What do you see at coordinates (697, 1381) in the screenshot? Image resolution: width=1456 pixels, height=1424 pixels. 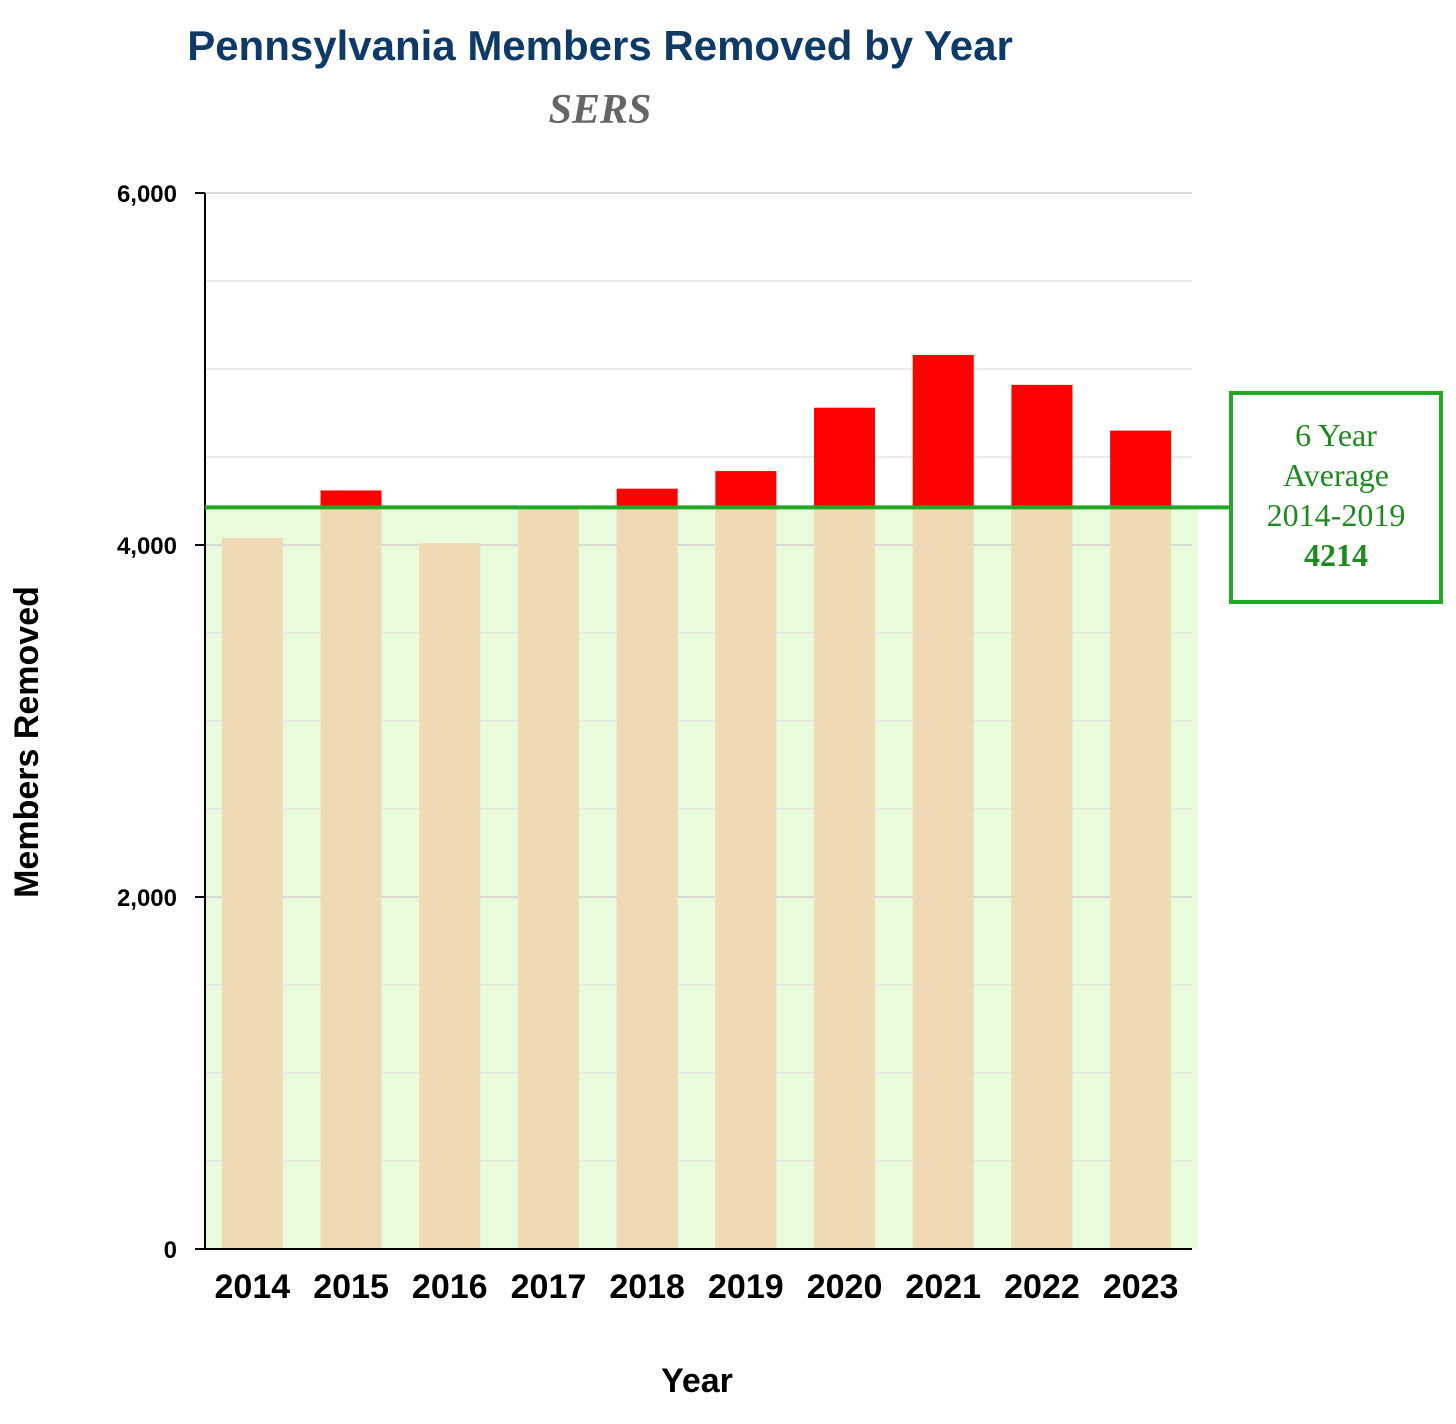 I see `x-axis-title: Year` at bounding box center [697, 1381].